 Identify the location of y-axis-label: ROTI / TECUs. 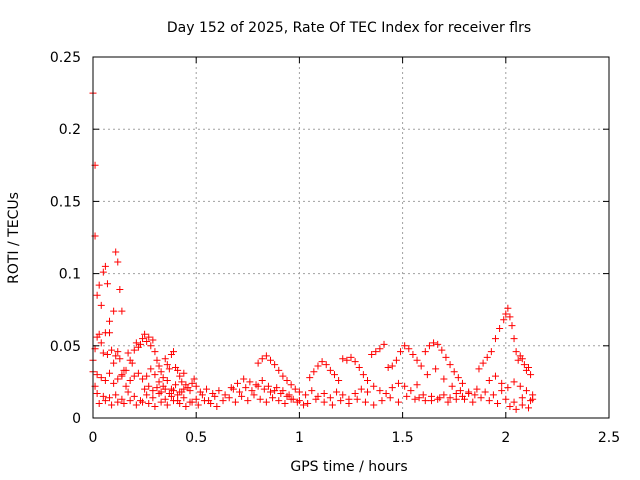
(14, 238).